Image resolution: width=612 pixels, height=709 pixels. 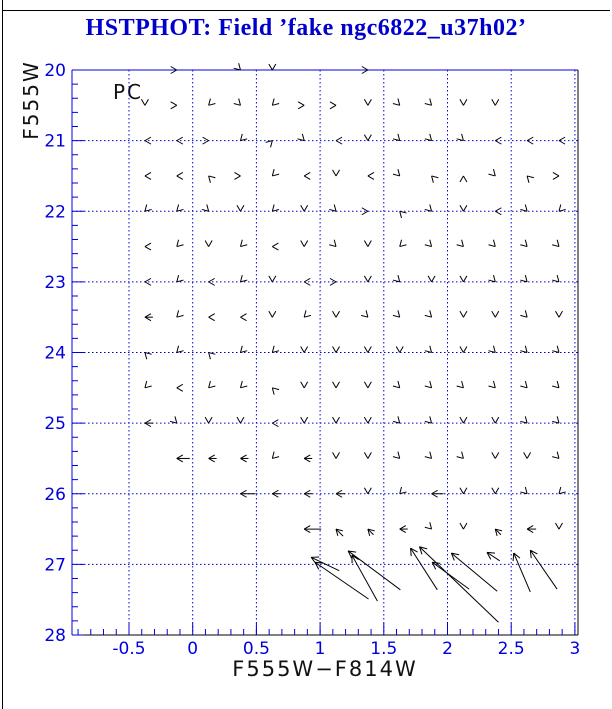 I want to click on y-tick-label: 28, so click(x=55, y=636).